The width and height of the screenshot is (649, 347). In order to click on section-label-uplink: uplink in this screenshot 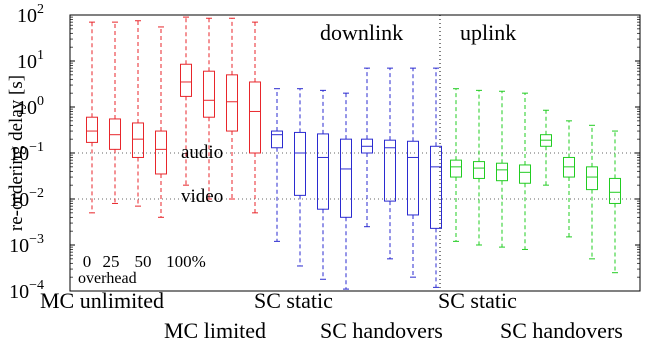, I will do `click(488, 32)`.